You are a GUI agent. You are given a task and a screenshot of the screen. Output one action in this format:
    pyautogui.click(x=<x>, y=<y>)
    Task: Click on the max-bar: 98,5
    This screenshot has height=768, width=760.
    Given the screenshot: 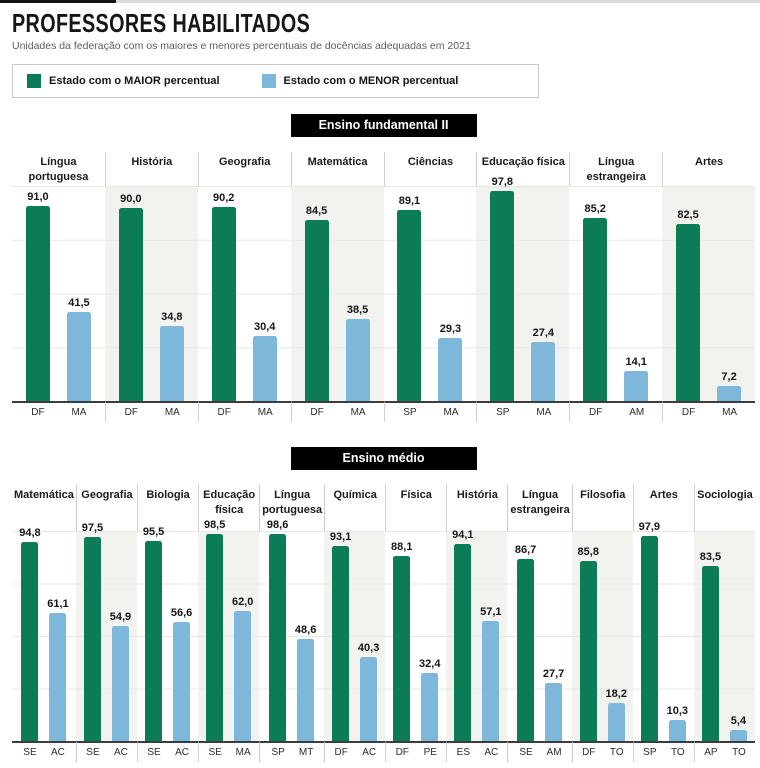 What is the action you would take?
    pyautogui.click(x=214, y=630)
    